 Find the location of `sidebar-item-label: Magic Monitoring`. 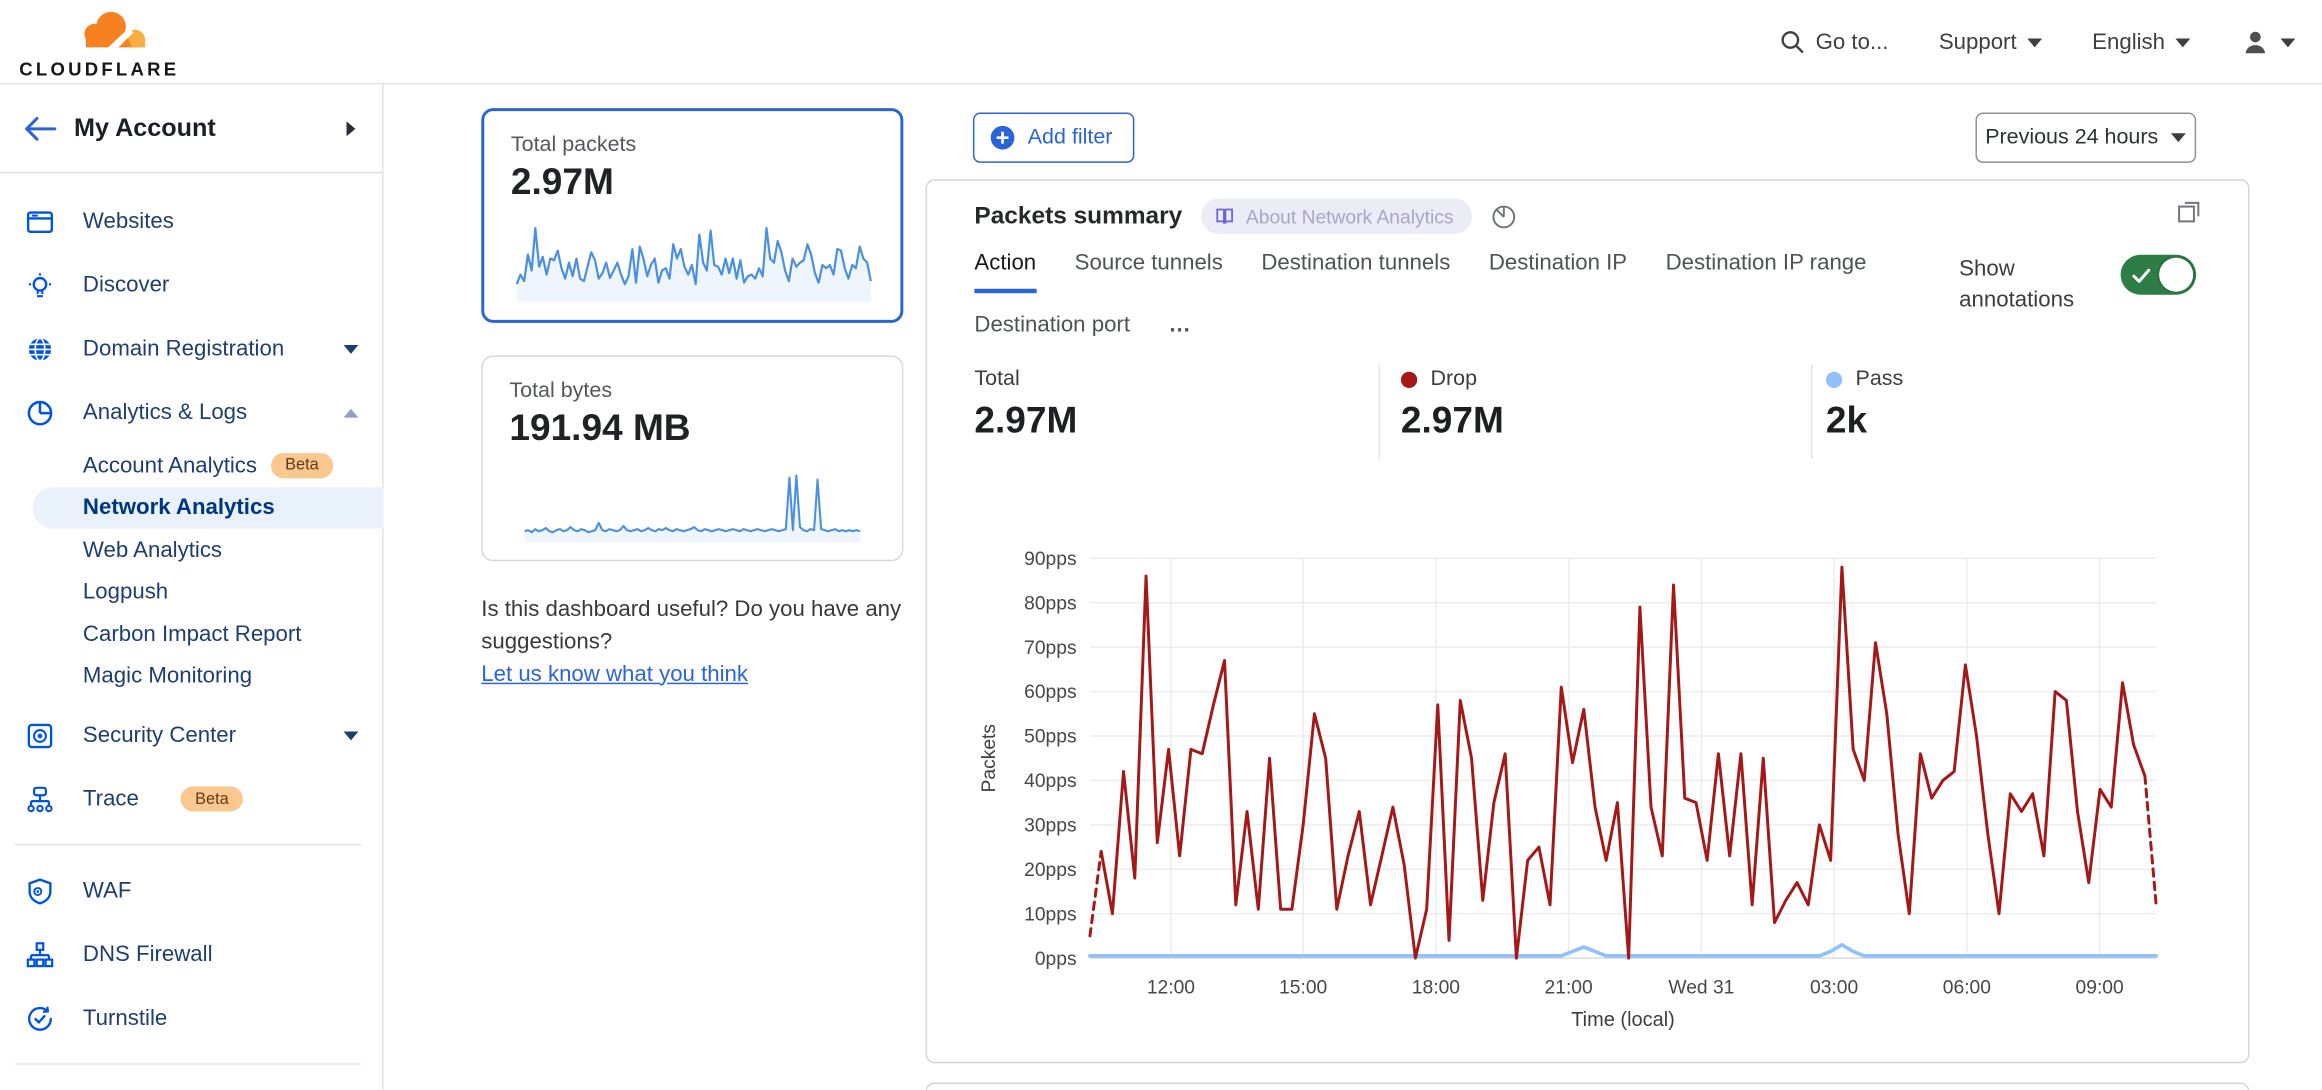

sidebar-item-label: Magic Monitoring is located at coordinates (167, 676).